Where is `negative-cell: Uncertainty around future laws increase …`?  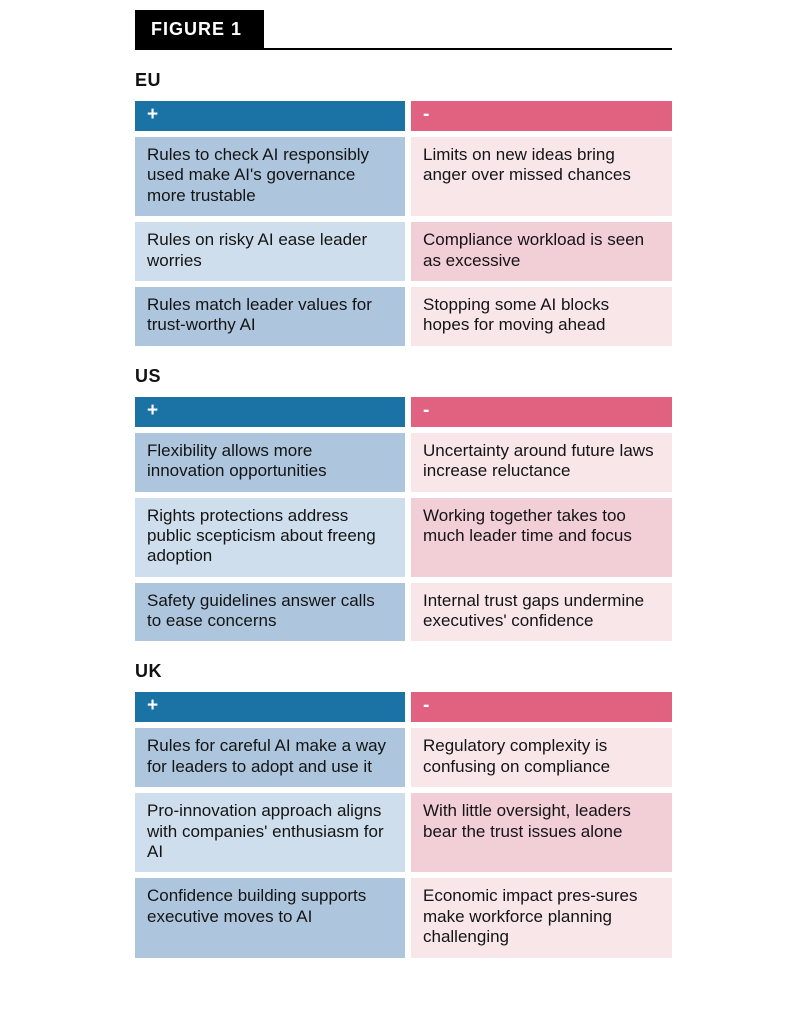 negative-cell: Uncertainty around future laws increase … is located at coordinates (541, 462).